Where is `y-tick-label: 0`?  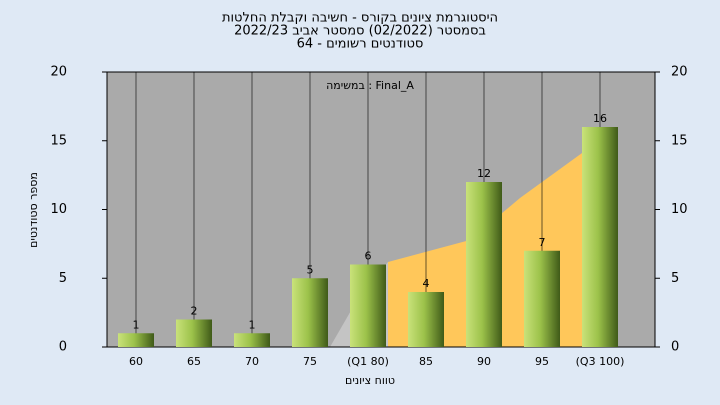
y-tick-label: 0 is located at coordinates (63, 347).